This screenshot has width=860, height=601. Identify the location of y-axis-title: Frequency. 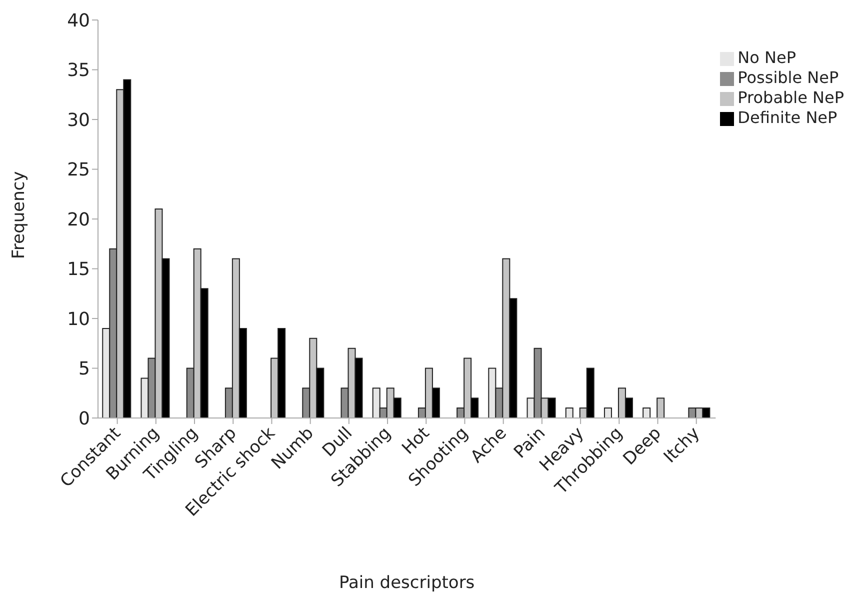
(19, 215).